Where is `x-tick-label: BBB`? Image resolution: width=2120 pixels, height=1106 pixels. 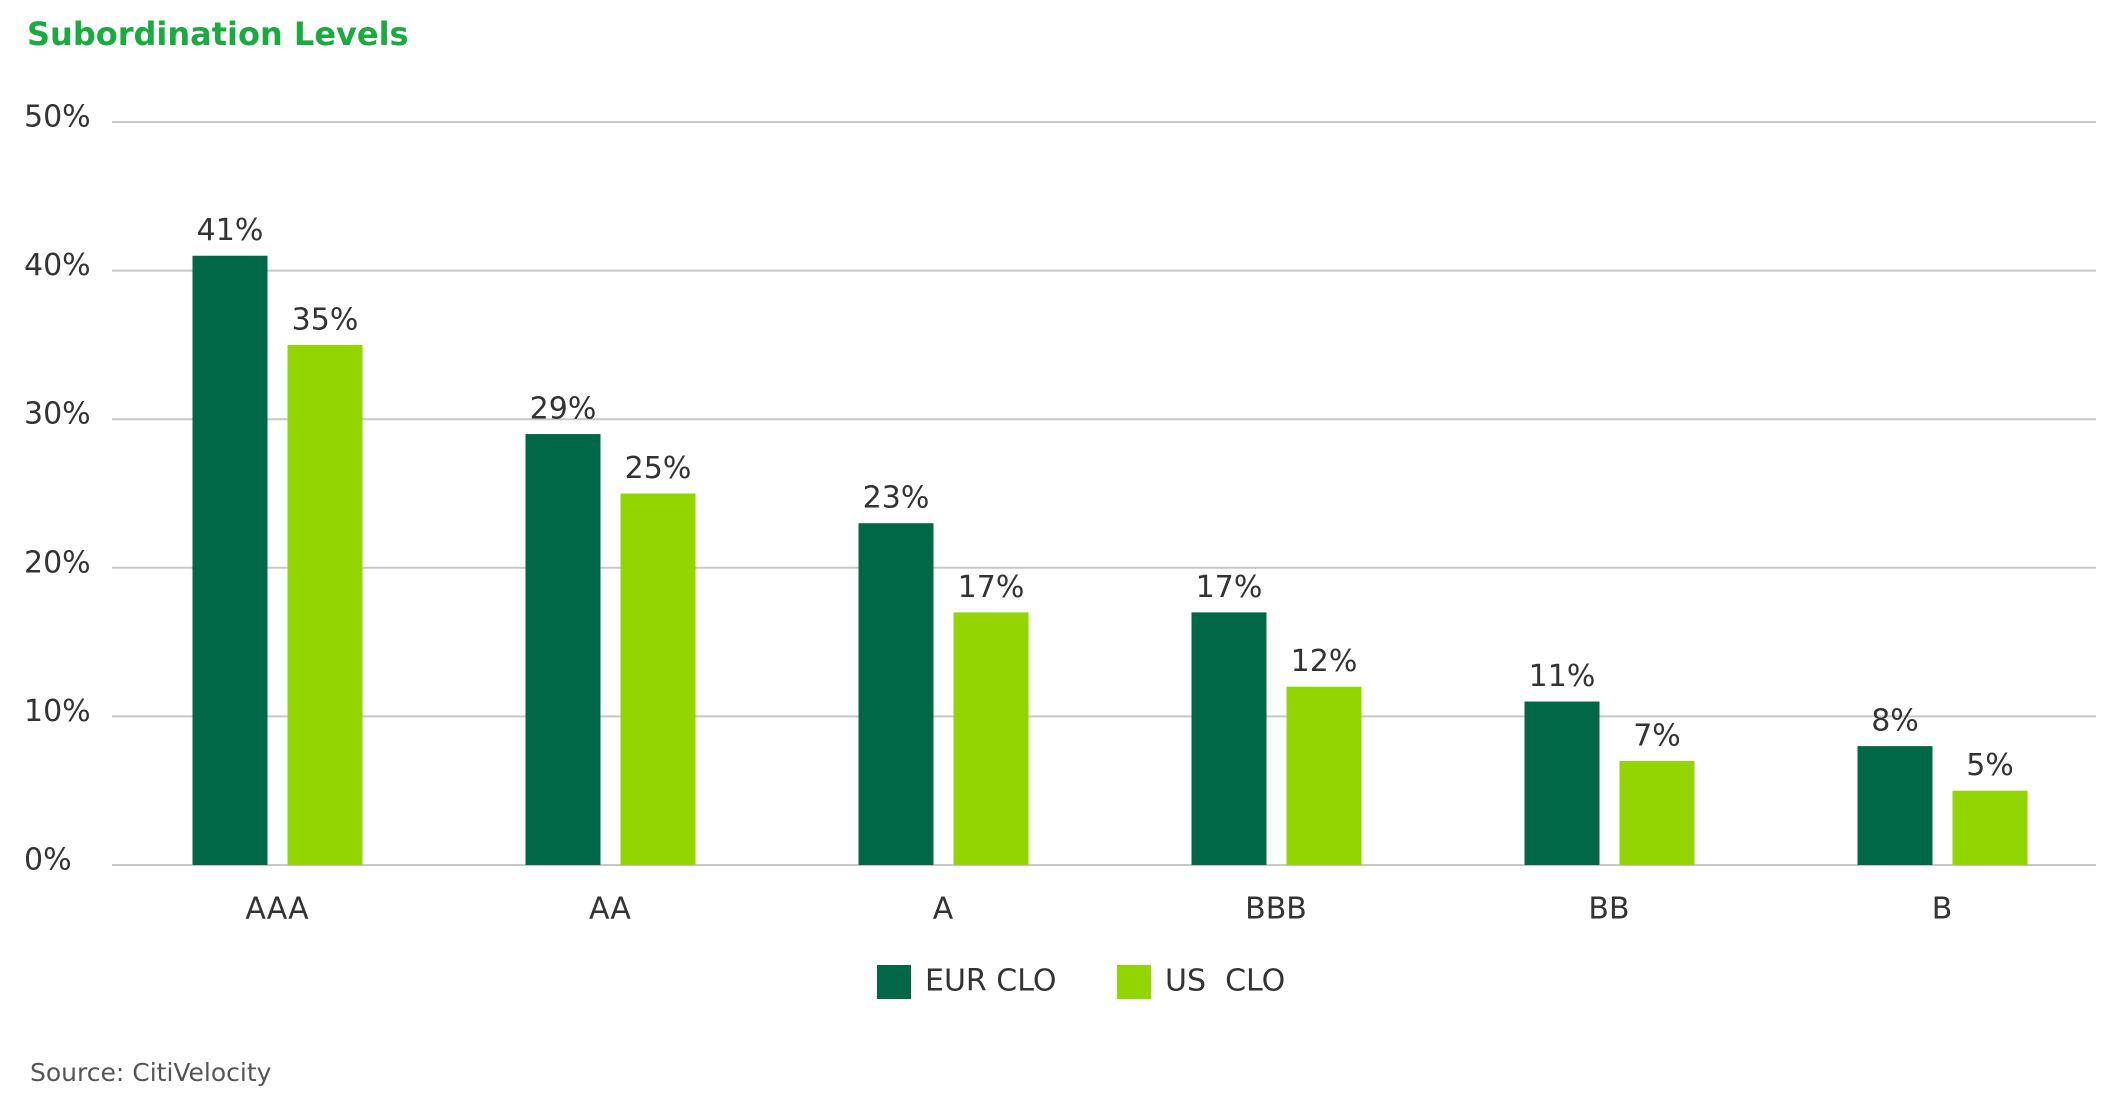 x-tick-label: BBB is located at coordinates (1276, 909).